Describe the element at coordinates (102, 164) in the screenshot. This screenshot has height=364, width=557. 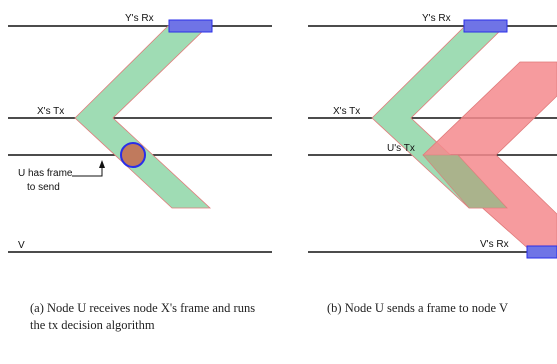
I see `u-frame-arrowhead` at that location.